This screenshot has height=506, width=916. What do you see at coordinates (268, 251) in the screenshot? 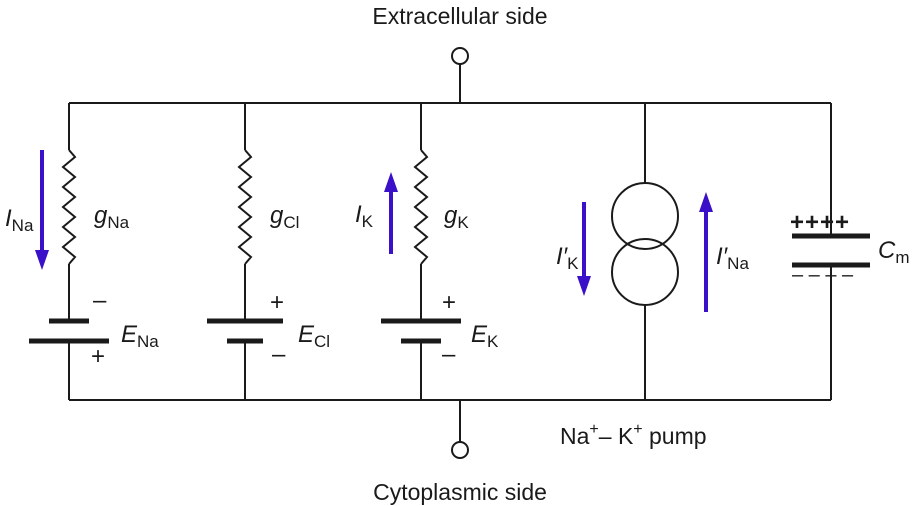
I see `cl-branch: gCl + – ECl` at bounding box center [268, 251].